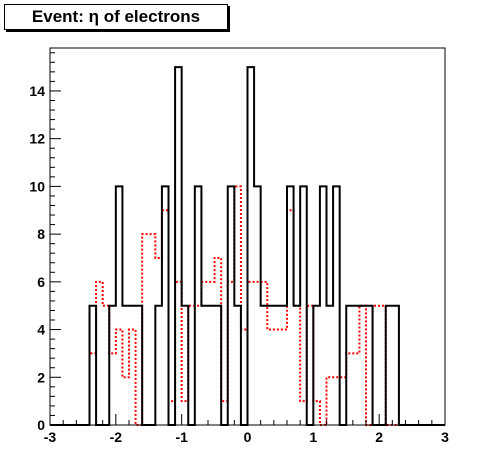 This screenshot has width=496, height=472. What do you see at coordinates (37, 186) in the screenshot?
I see `y-tick-label: 10` at bounding box center [37, 186].